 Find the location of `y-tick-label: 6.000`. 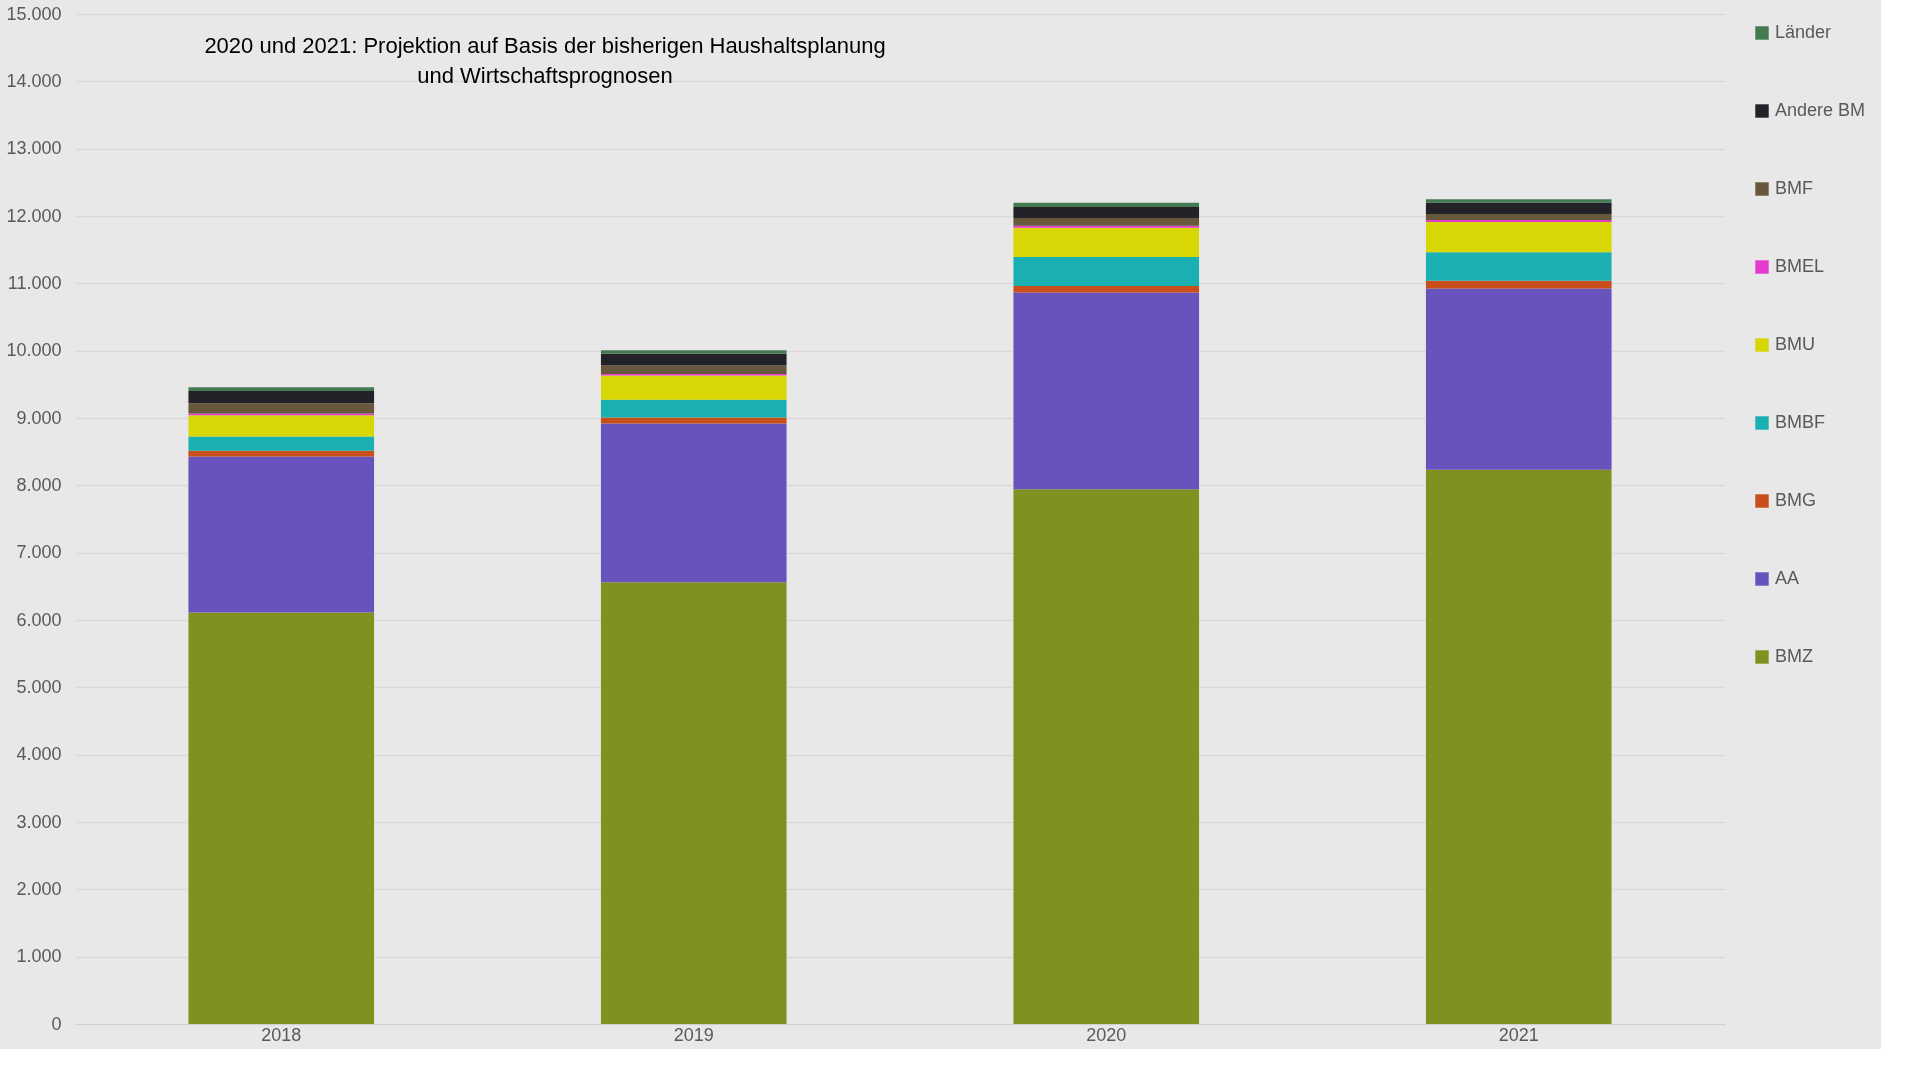

y-tick-label: 6.000 is located at coordinates (39, 619).